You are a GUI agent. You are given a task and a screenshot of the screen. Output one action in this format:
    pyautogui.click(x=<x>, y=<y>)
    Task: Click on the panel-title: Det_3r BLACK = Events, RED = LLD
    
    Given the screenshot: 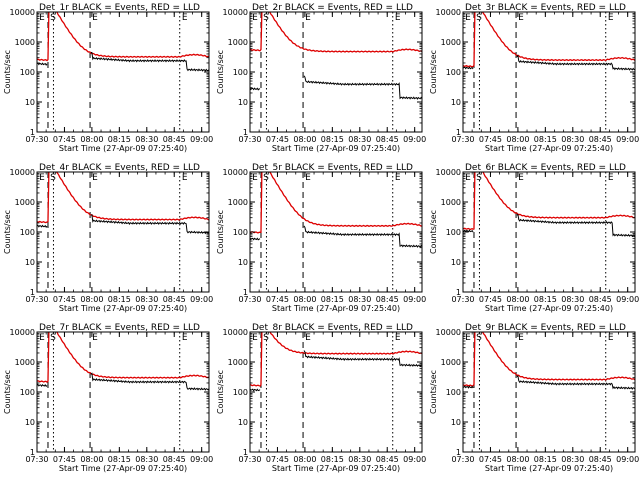 What is the action you would take?
    pyautogui.click(x=545, y=8)
    